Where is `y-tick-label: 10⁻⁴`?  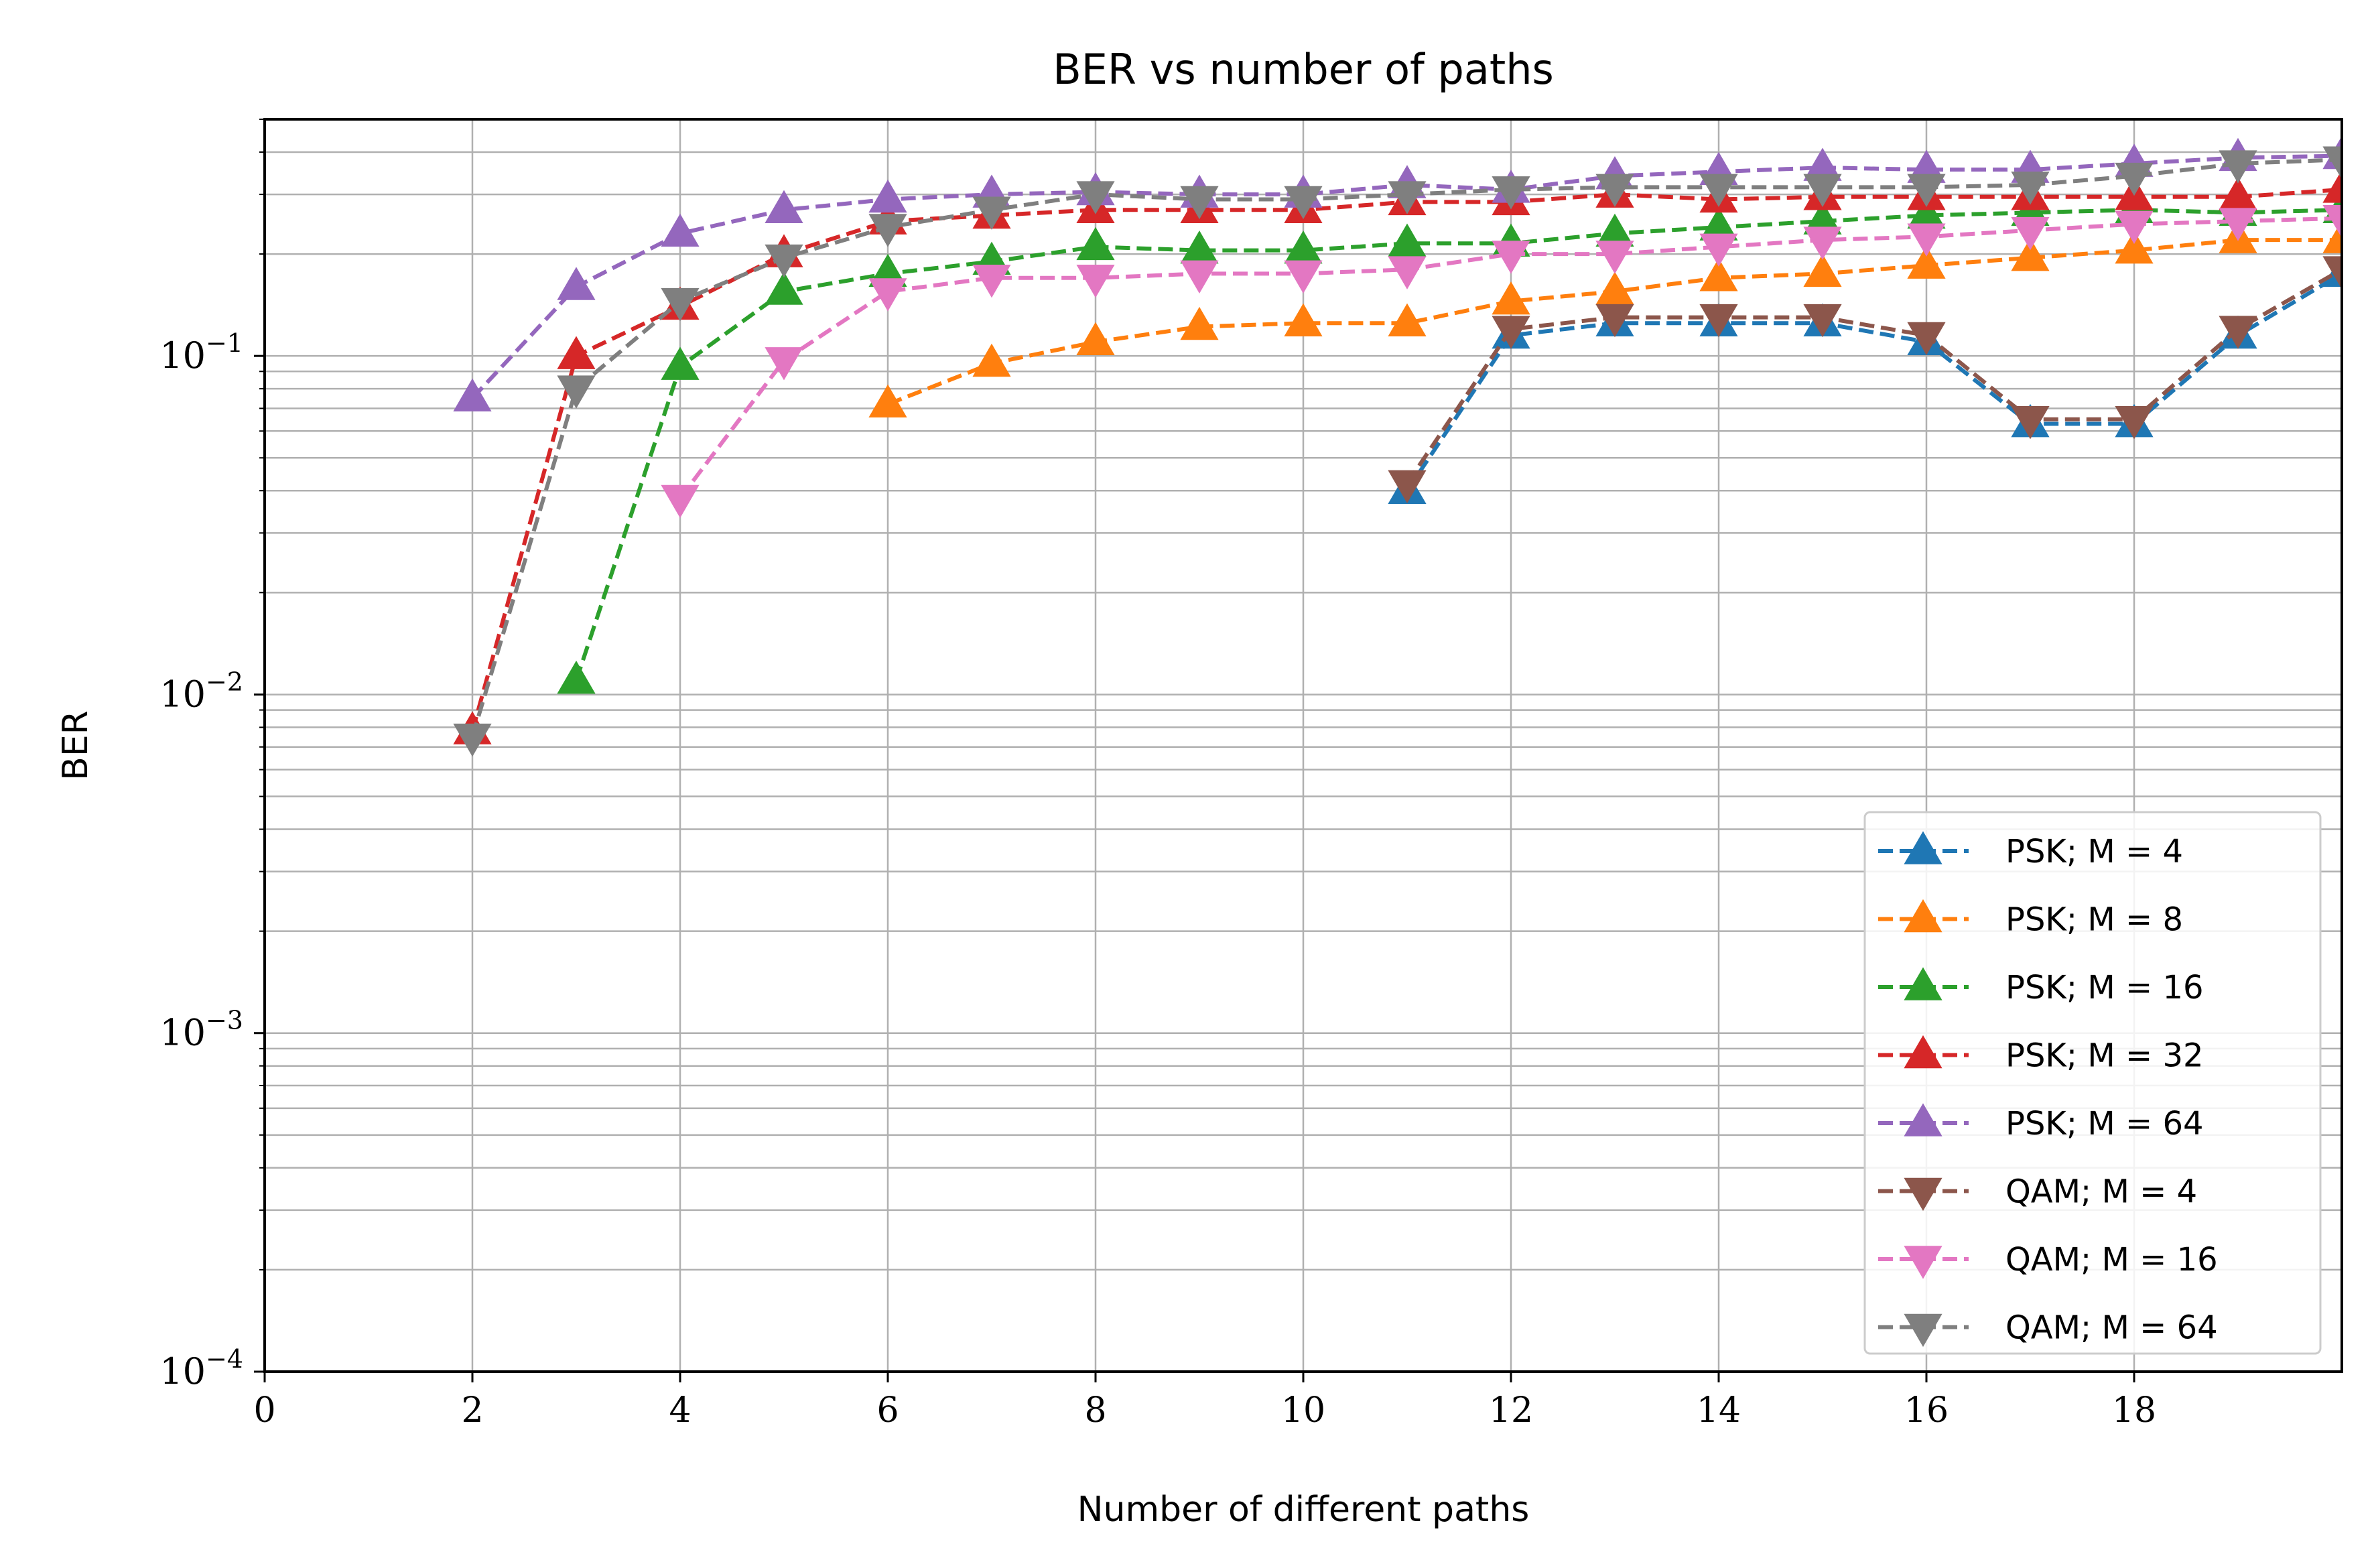 y-tick-label: 10⁻⁴ is located at coordinates (201, 1368).